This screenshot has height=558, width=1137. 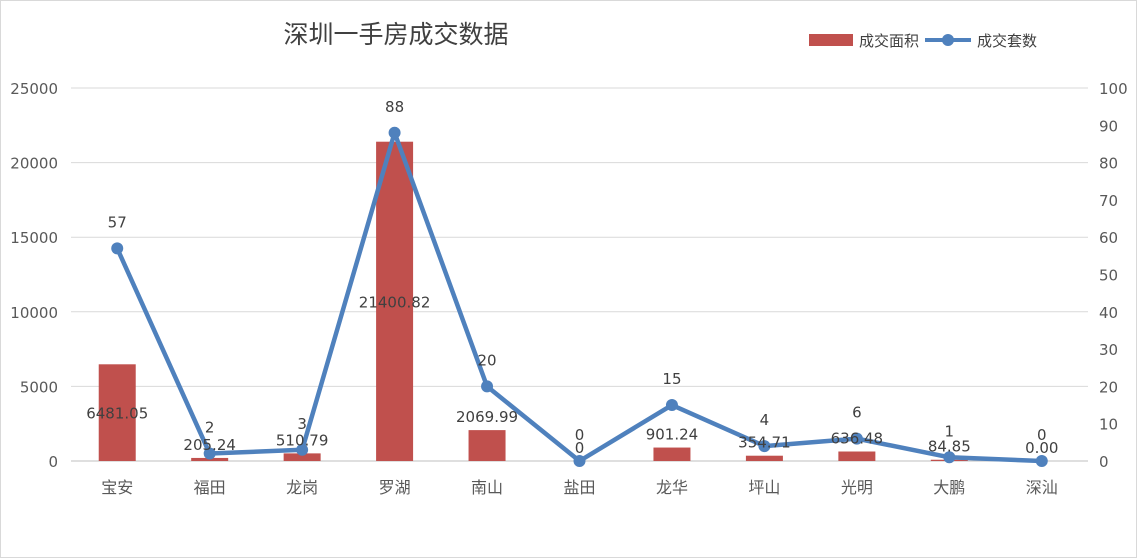 What do you see at coordinates (949, 487) in the screenshot?
I see `x-tick-label: 大鹏` at bounding box center [949, 487].